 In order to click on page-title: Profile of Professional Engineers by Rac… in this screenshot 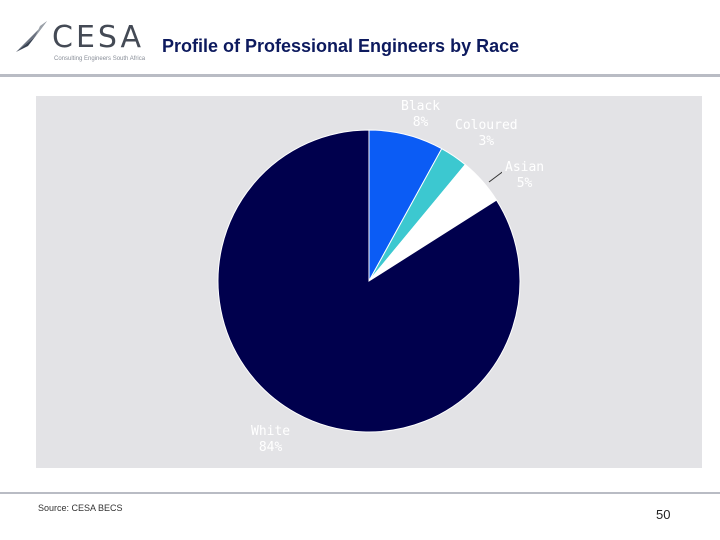, I will do `click(341, 46)`.